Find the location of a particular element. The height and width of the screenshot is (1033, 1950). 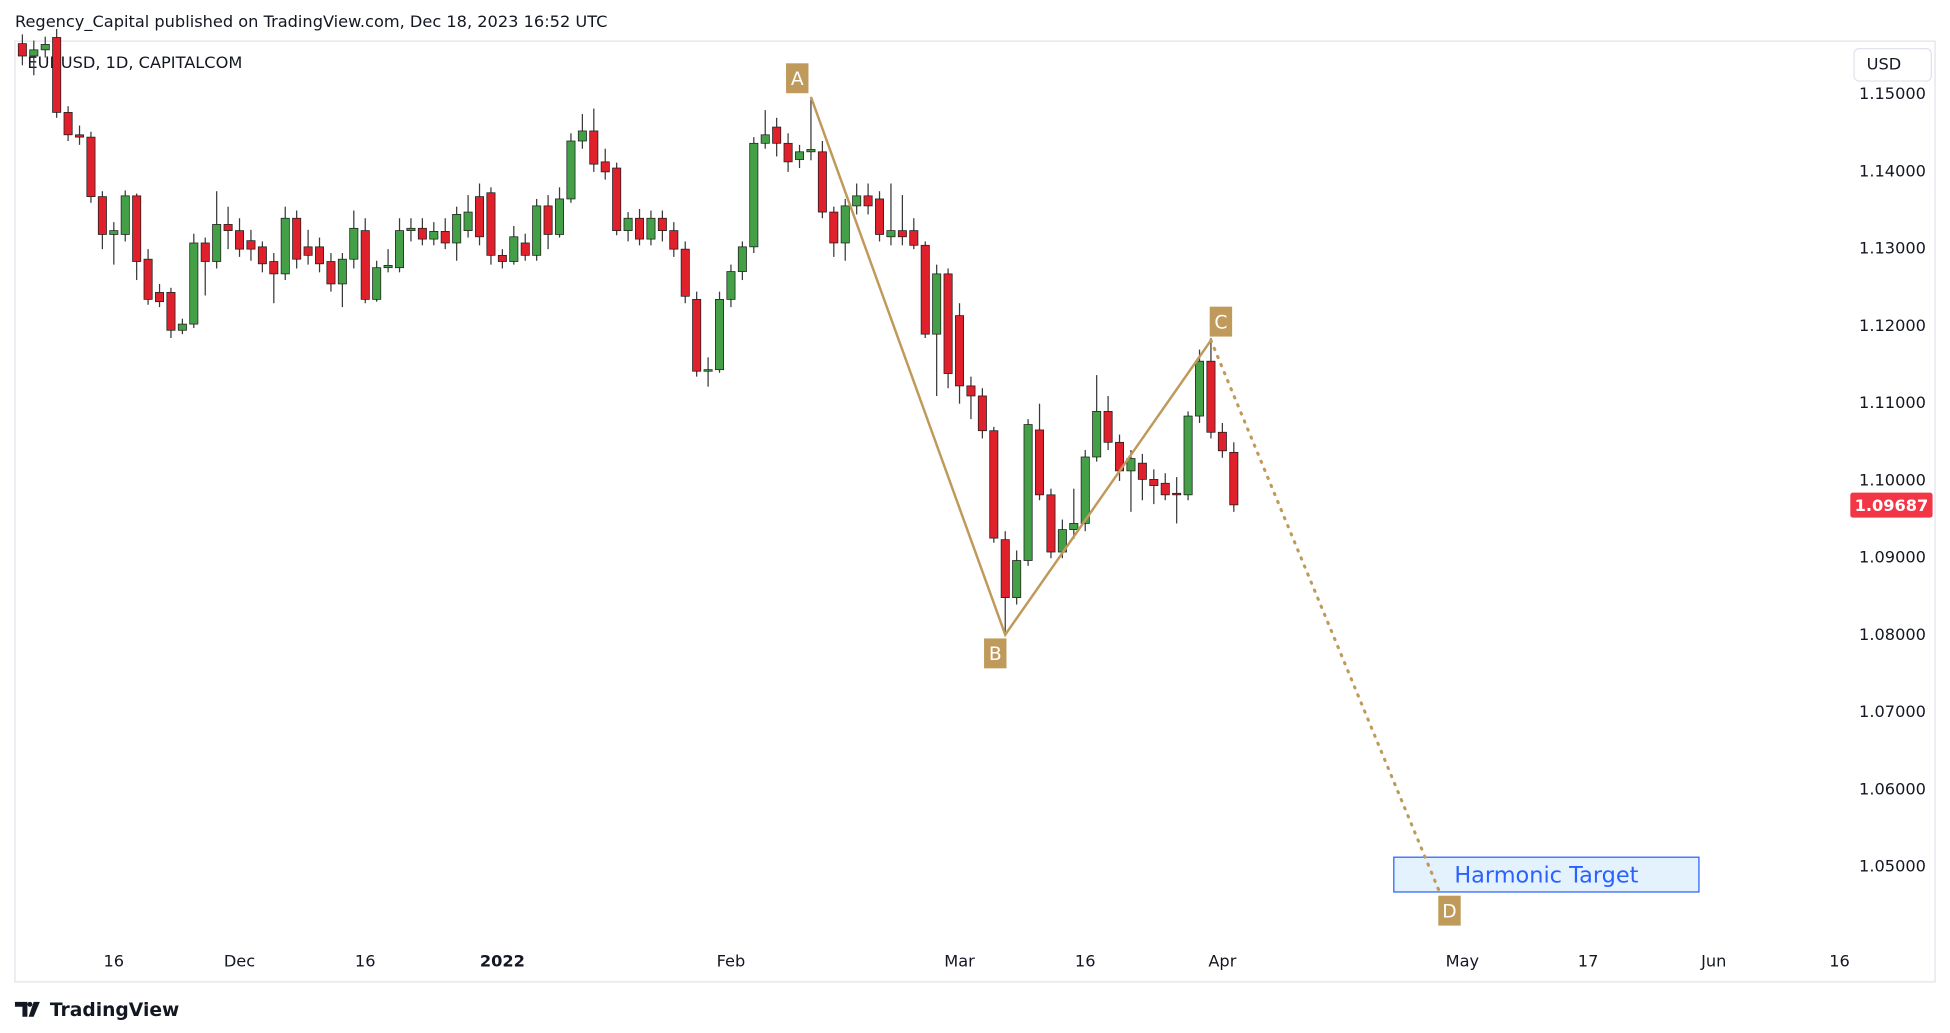

current-price-tag is located at coordinates (1891, 505).